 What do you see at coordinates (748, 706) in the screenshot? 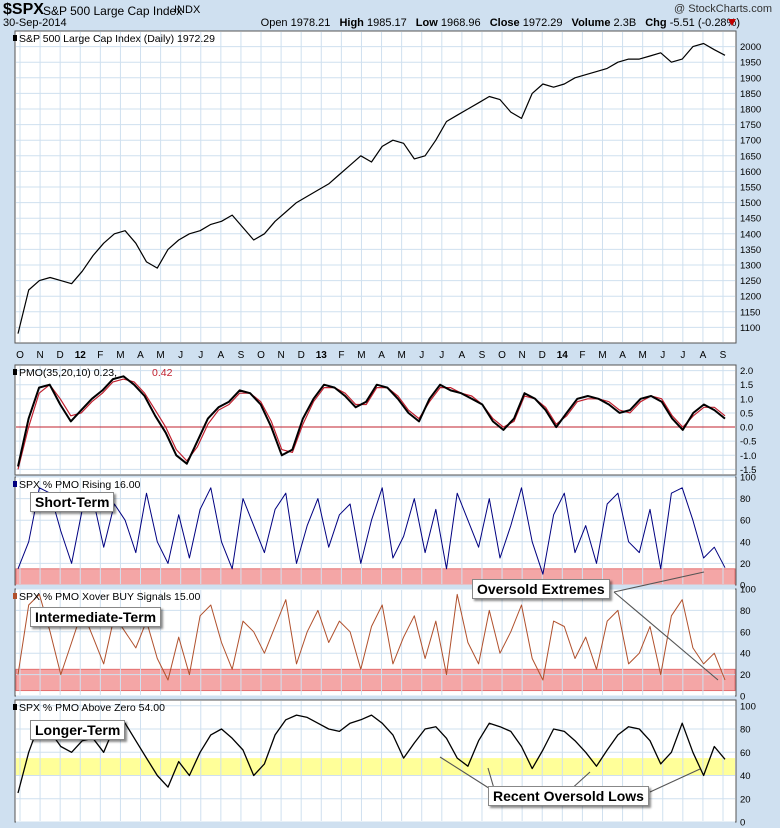
I see `y-tick-label-4-5: 100` at bounding box center [748, 706].